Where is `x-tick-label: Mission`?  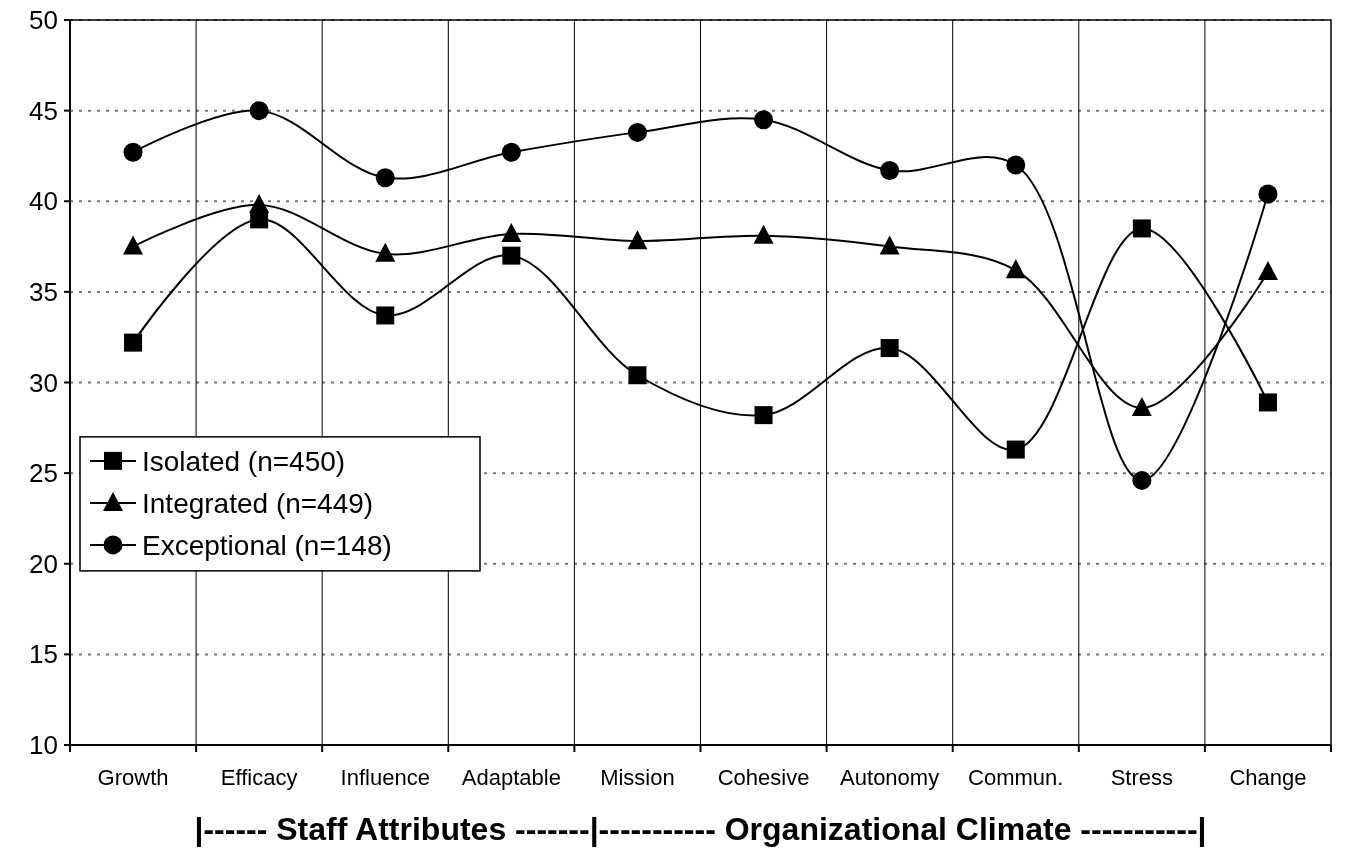
x-tick-label: Mission is located at coordinates (637, 777).